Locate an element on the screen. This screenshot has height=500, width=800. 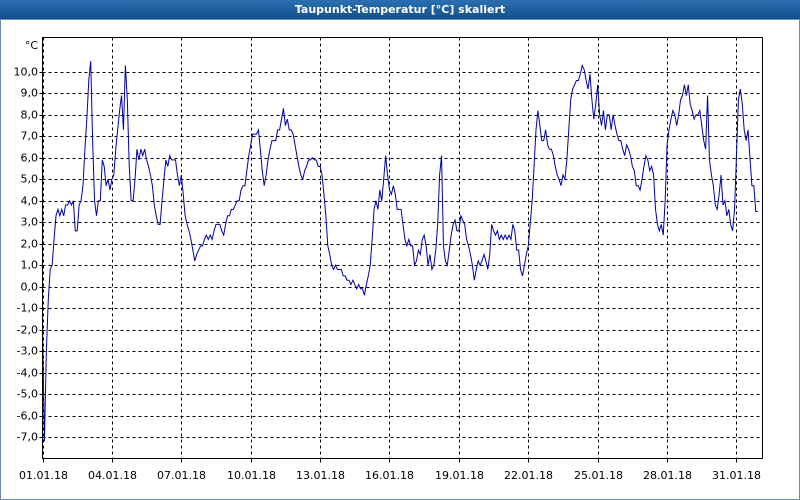
y-tick-label: -3,0 is located at coordinates (27, 351).